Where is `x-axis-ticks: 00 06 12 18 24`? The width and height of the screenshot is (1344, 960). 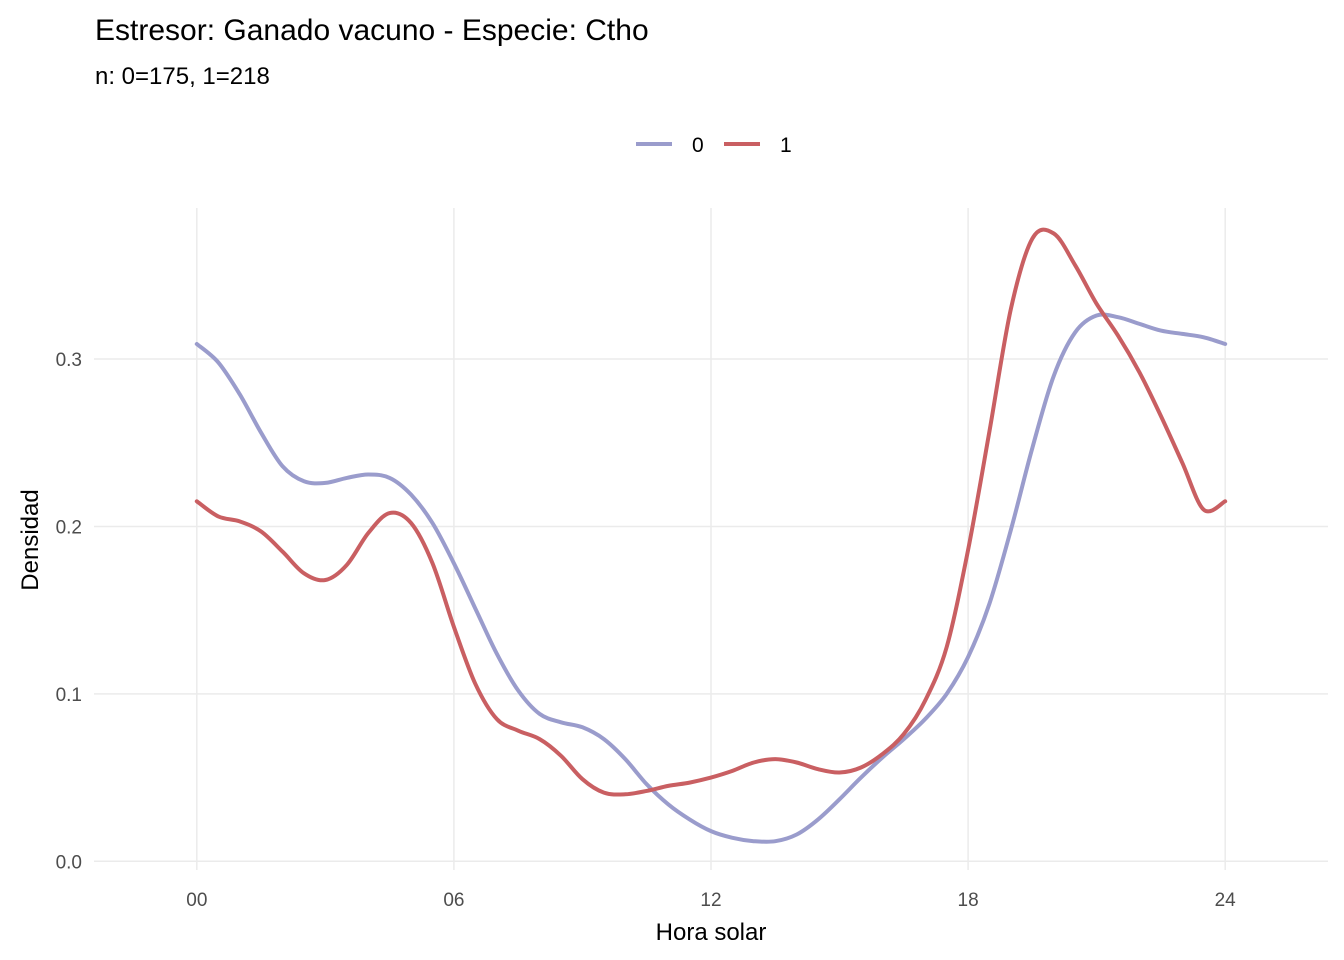 x-axis-ticks: 00 06 12 18 24 is located at coordinates (711, 900).